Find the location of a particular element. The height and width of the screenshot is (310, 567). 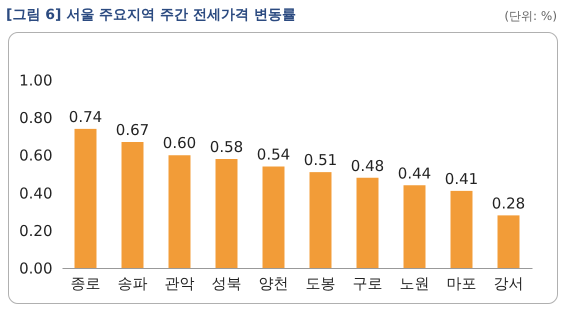

y-tick-label: 0.00 is located at coordinates (35, 269).